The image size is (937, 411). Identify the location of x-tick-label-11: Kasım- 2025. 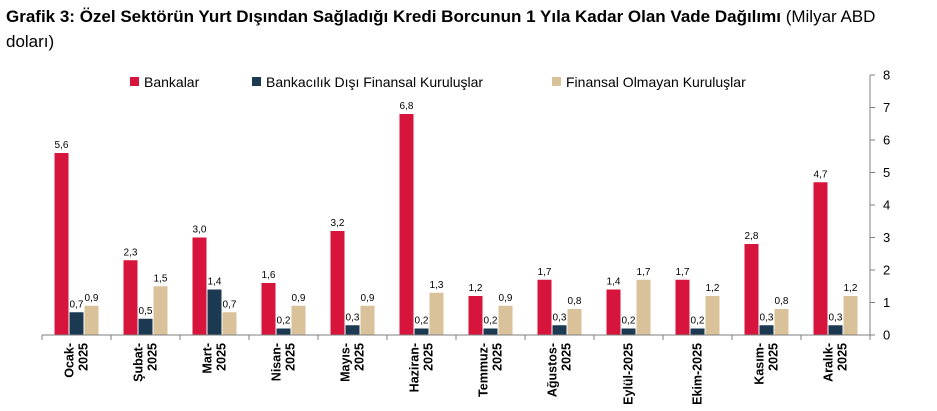
(767, 364).